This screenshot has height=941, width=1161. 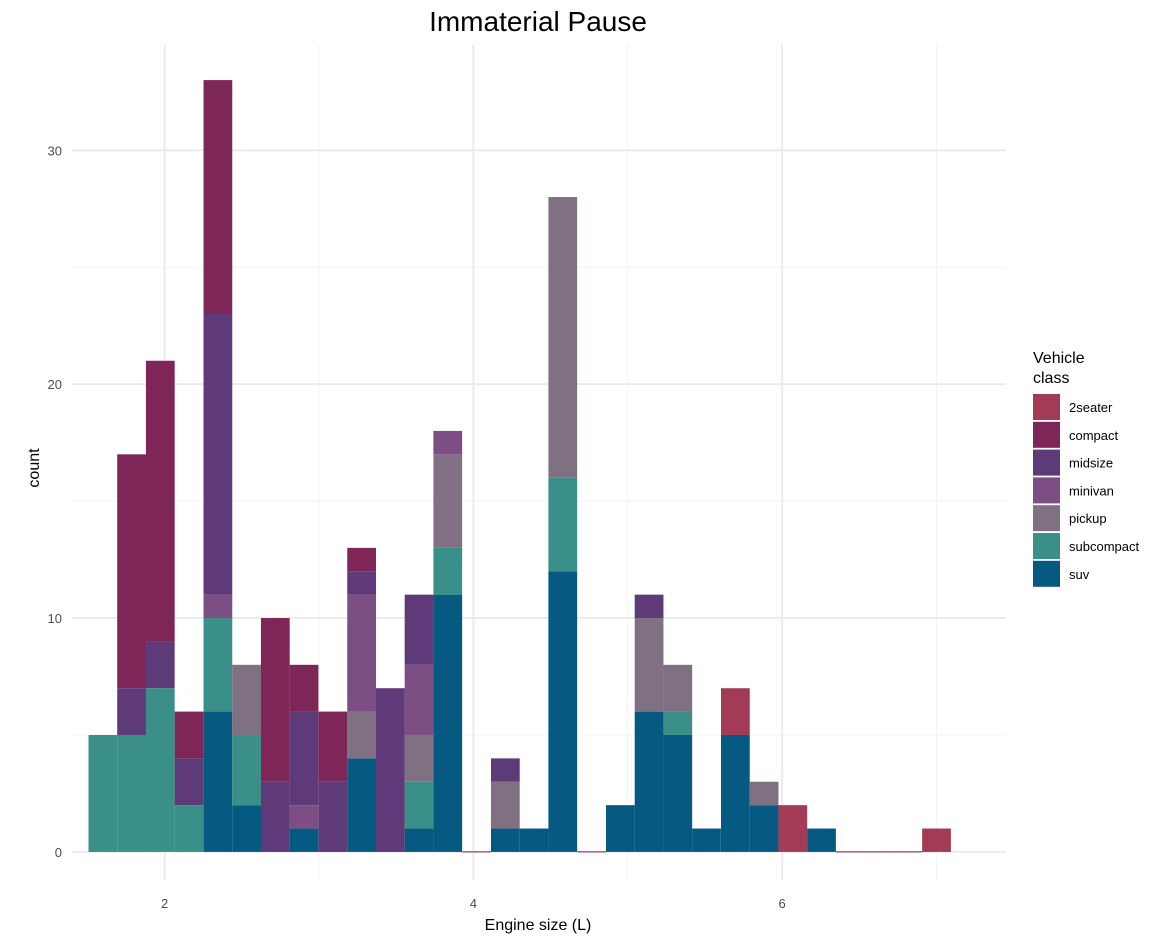 I want to click on legend-label-midsize: midsize, so click(x=1091, y=463).